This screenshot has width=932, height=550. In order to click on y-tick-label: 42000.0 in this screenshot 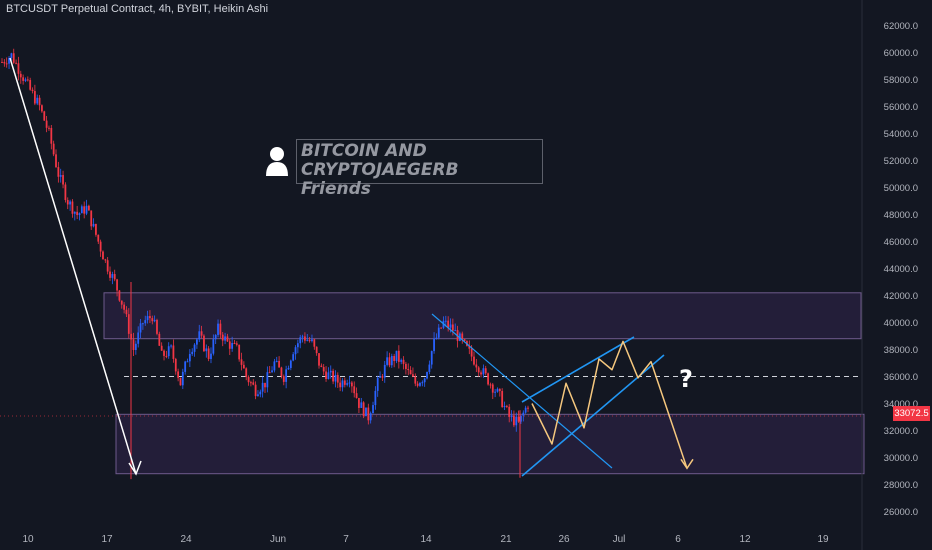, I will do `click(901, 296)`.